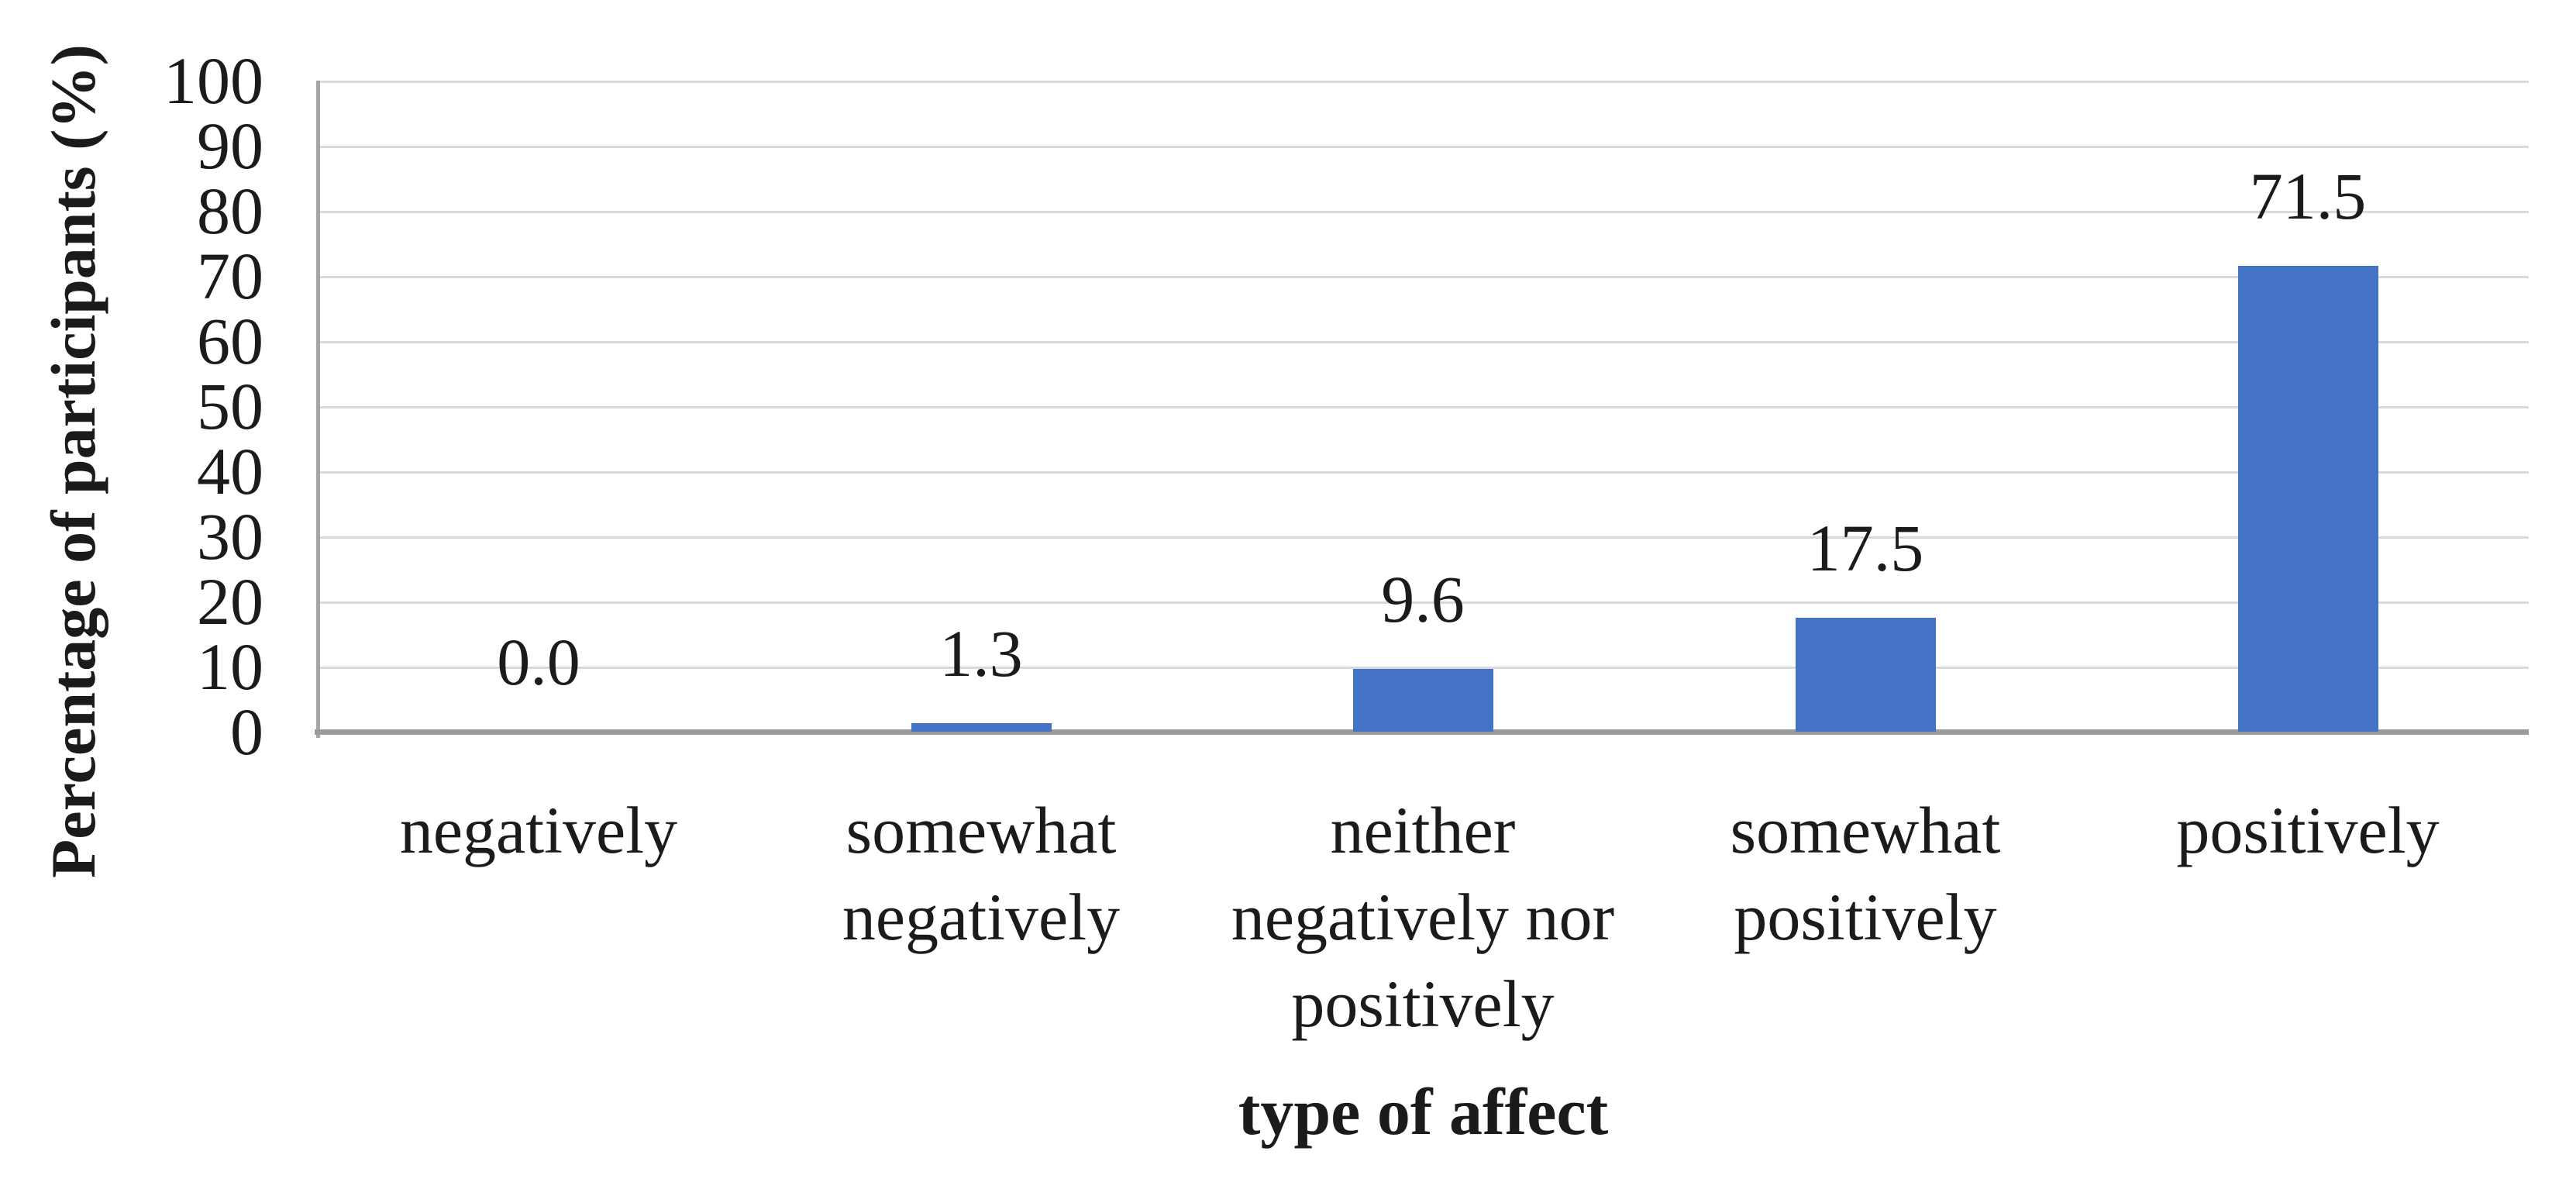 Image resolution: width=2576 pixels, height=1189 pixels. I want to click on y-tick-label-70: 70, so click(230, 276).